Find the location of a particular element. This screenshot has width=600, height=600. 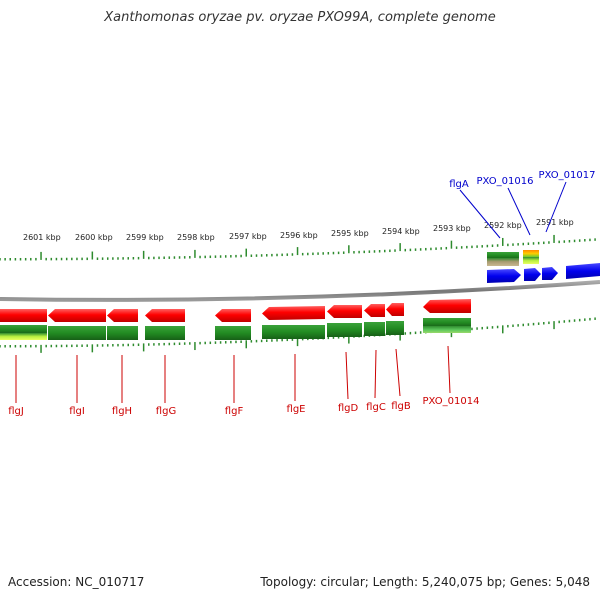

gene-arrow-flgd is located at coordinates (344, 311).